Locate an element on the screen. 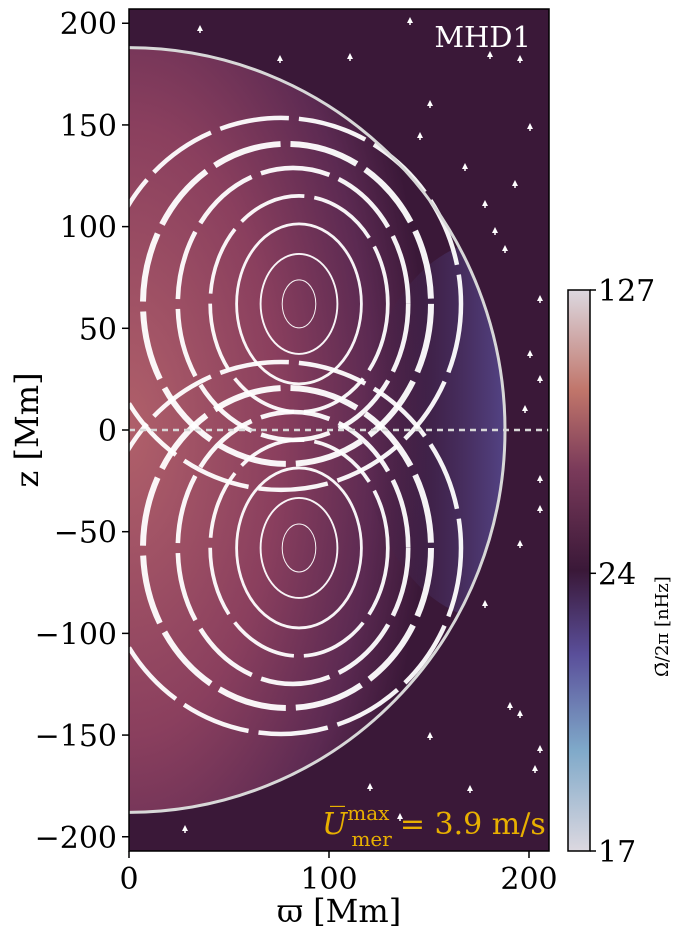 This screenshot has height=935, width=693. y-tick-label: −50 is located at coordinates (85, 533).